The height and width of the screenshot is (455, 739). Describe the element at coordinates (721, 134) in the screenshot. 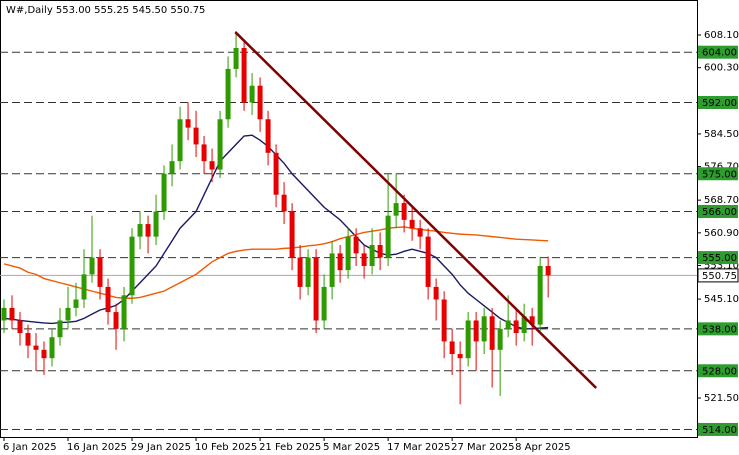

I see `y-tick-label: 584.50` at that location.